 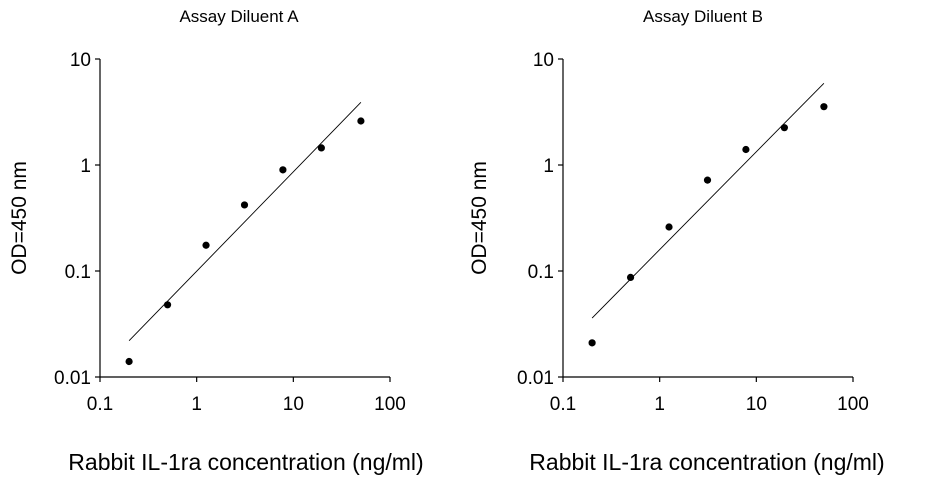 I want to click on chart-title: Assay Diluent A, so click(x=239, y=16).